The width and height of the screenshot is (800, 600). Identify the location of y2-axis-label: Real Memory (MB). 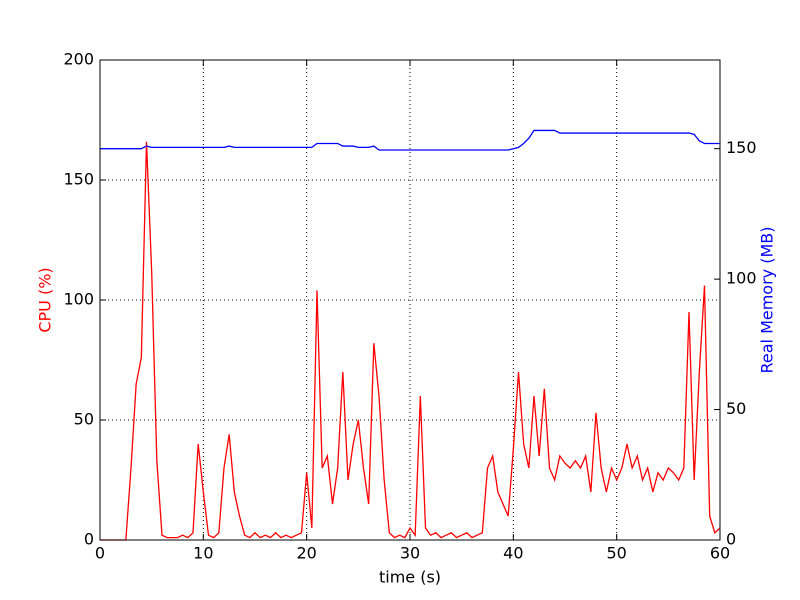
(767, 300).